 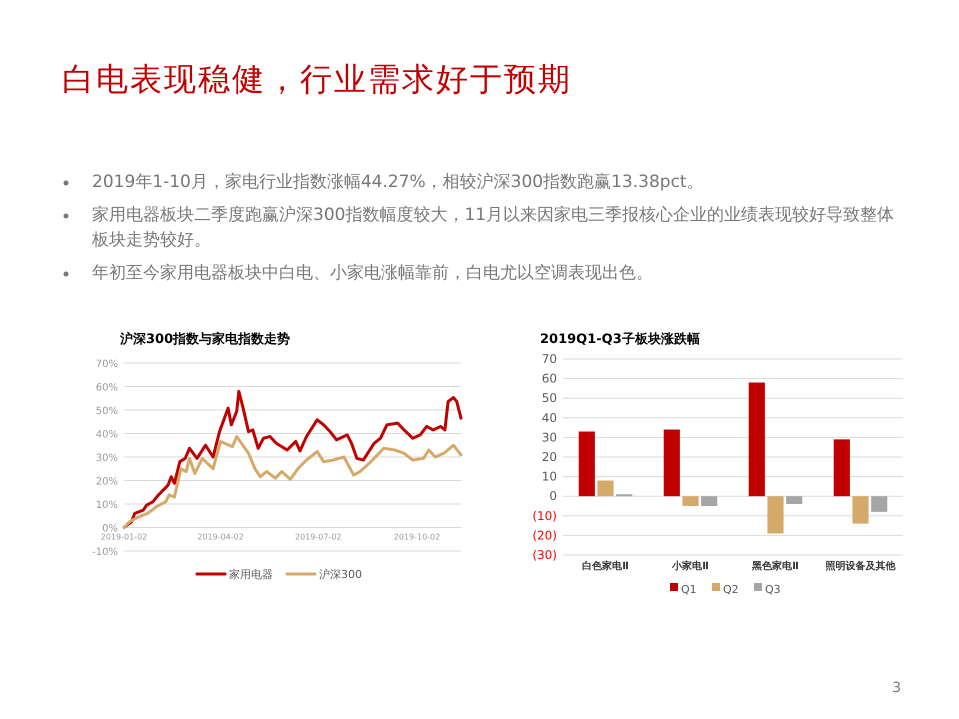 I want to click on y-tick-label: (10), so click(x=544, y=515).